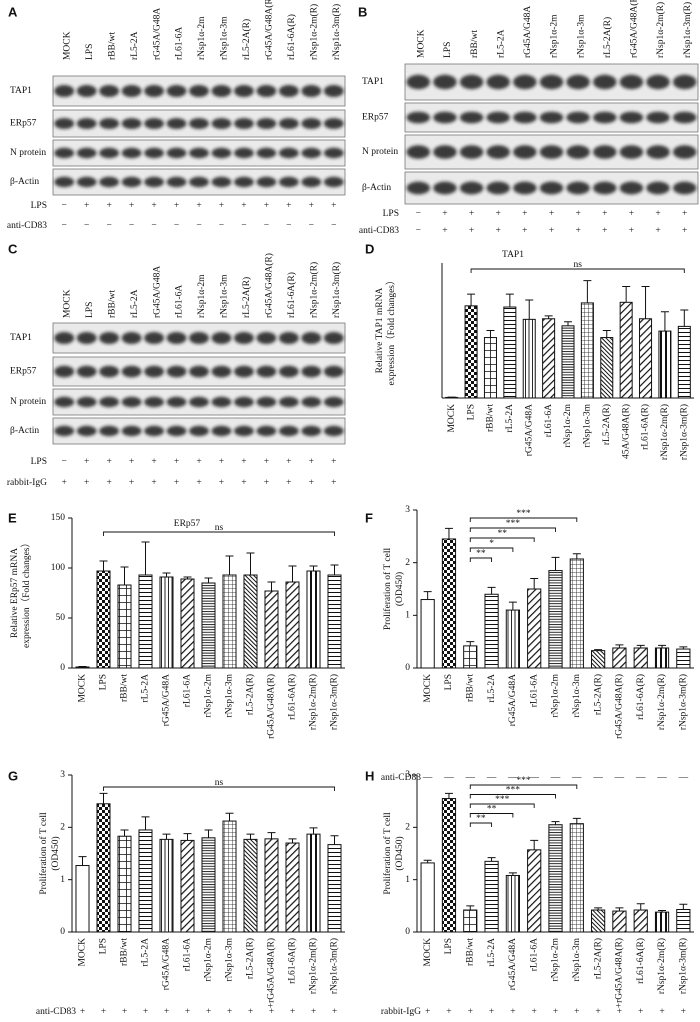 The height and width of the screenshot is (1022, 700). What do you see at coordinates (90, 310) in the screenshot?
I see `lane-label: LPS` at bounding box center [90, 310].